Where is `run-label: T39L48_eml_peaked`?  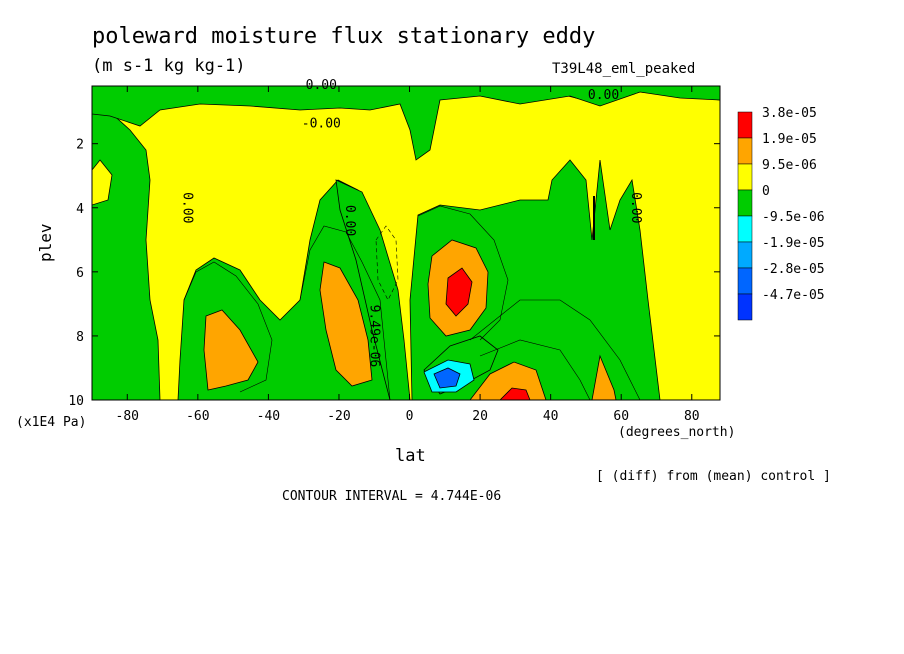
run-label: T39L48_eml_peaked is located at coordinates (624, 69).